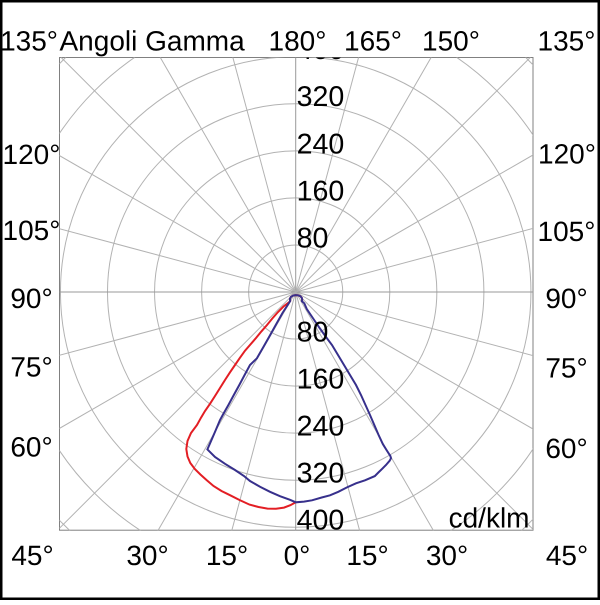 The image size is (600, 605). Describe the element at coordinates (297, 555) in the screenshot. I see `svg-text: 0°` at that location.